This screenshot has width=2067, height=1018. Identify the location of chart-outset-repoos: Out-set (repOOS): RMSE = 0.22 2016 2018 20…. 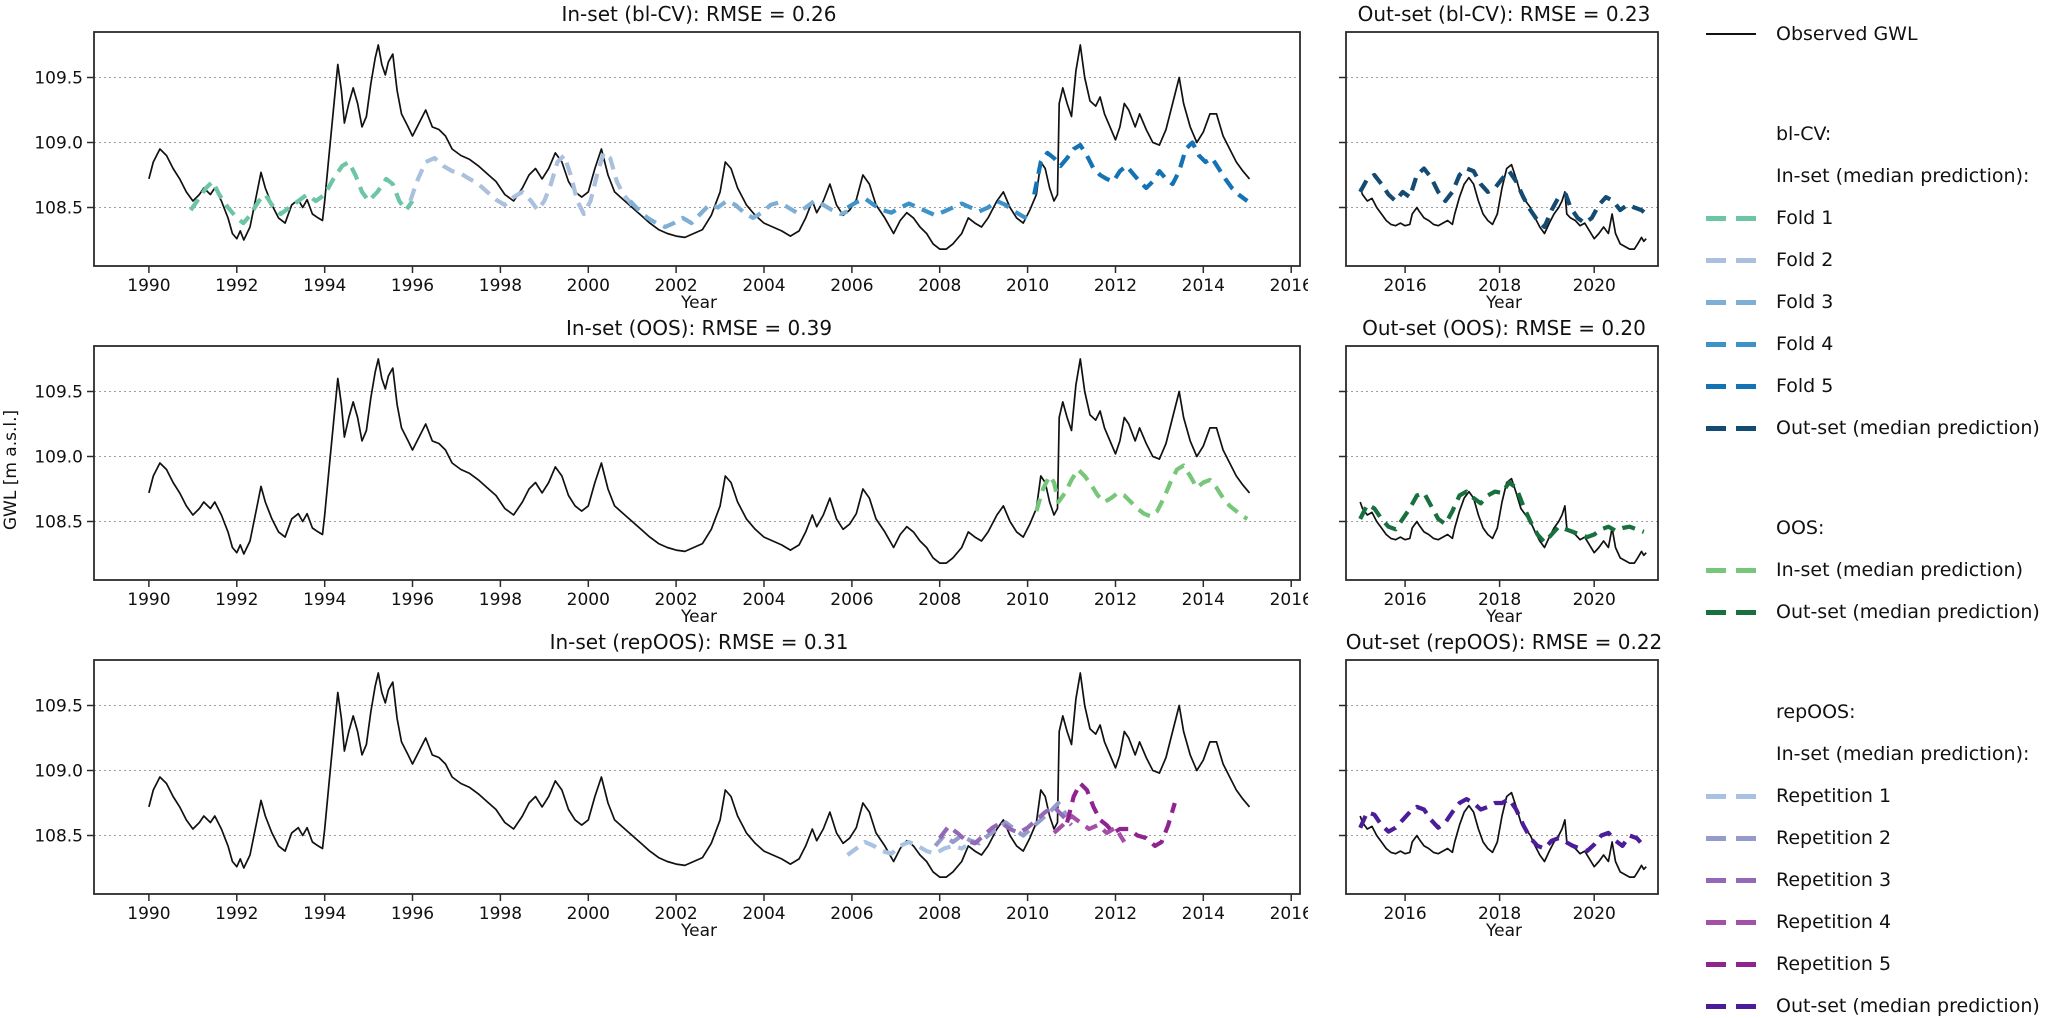
(1500, 786).